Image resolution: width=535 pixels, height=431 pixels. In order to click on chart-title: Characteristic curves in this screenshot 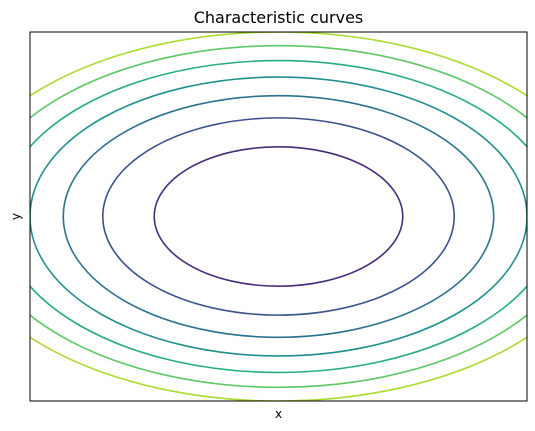, I will do `click(279, 17)`.